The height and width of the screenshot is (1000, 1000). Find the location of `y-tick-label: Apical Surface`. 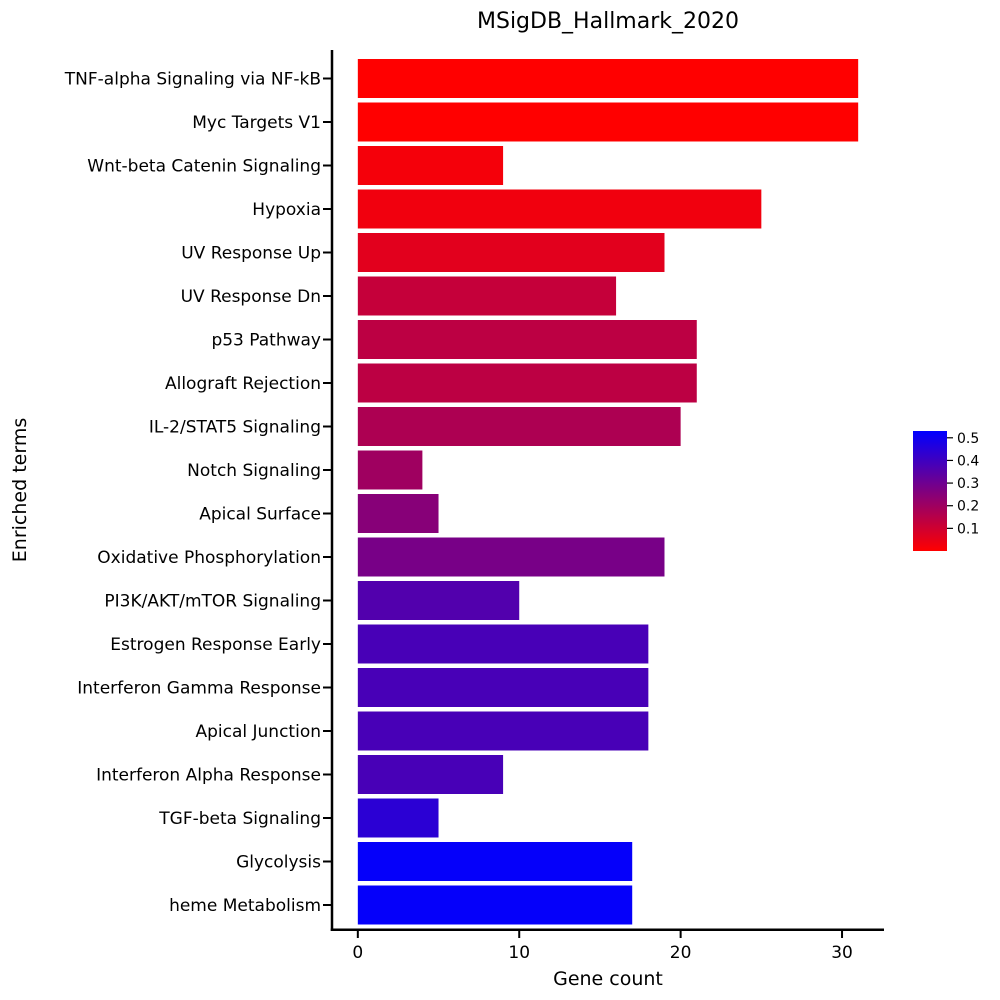

y-tick-label: Apical Surface is located at coordinates (260, 515).